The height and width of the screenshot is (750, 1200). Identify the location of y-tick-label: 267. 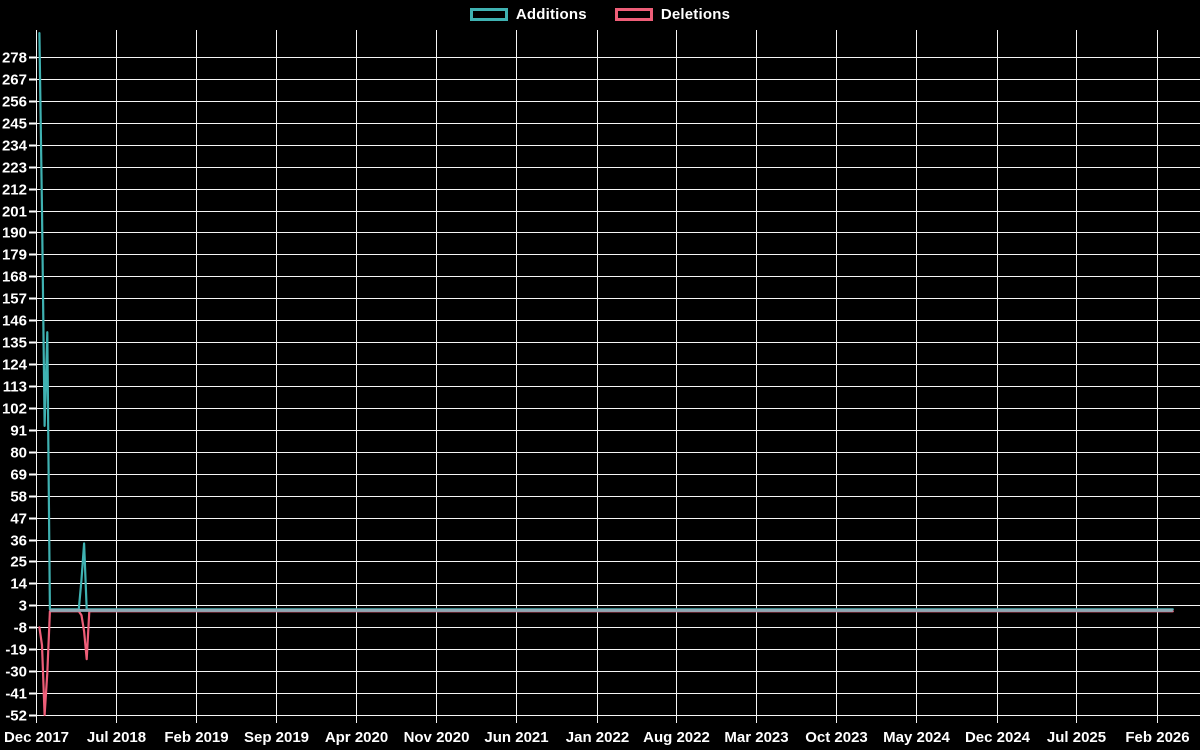
(14, 80).